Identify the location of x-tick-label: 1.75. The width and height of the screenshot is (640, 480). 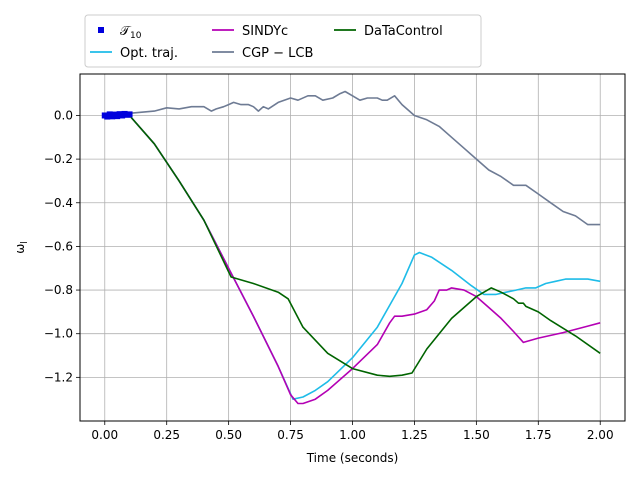
(538, 435).